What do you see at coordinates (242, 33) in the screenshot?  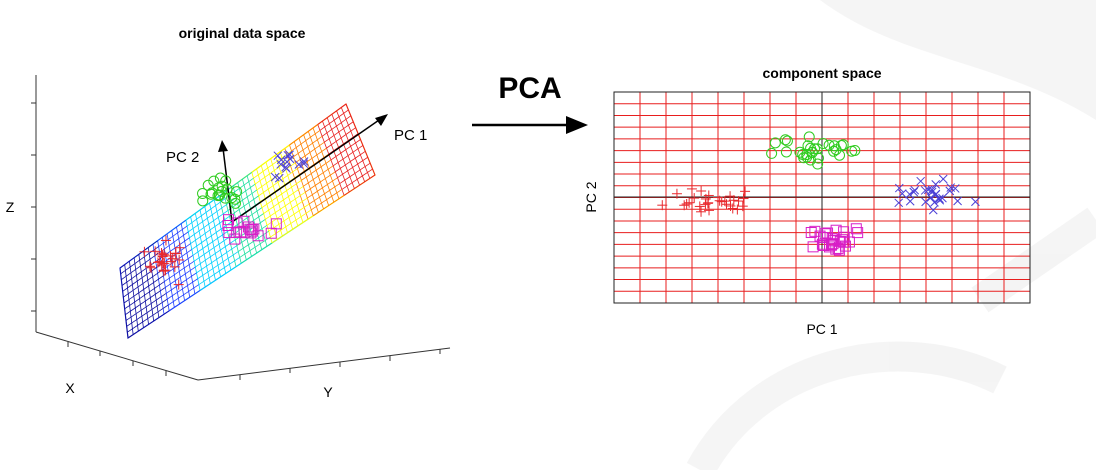 I see `left-title: original data space` at bounding box center [242, 33].